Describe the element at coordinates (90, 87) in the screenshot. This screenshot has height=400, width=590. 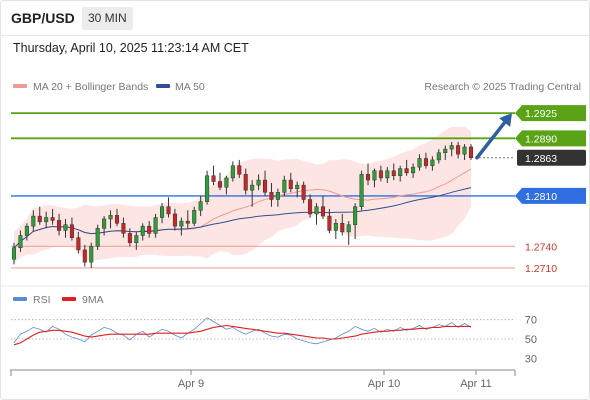
I see `bollinger-legend-label: MA 20 + Bollinger Bands` at that location.